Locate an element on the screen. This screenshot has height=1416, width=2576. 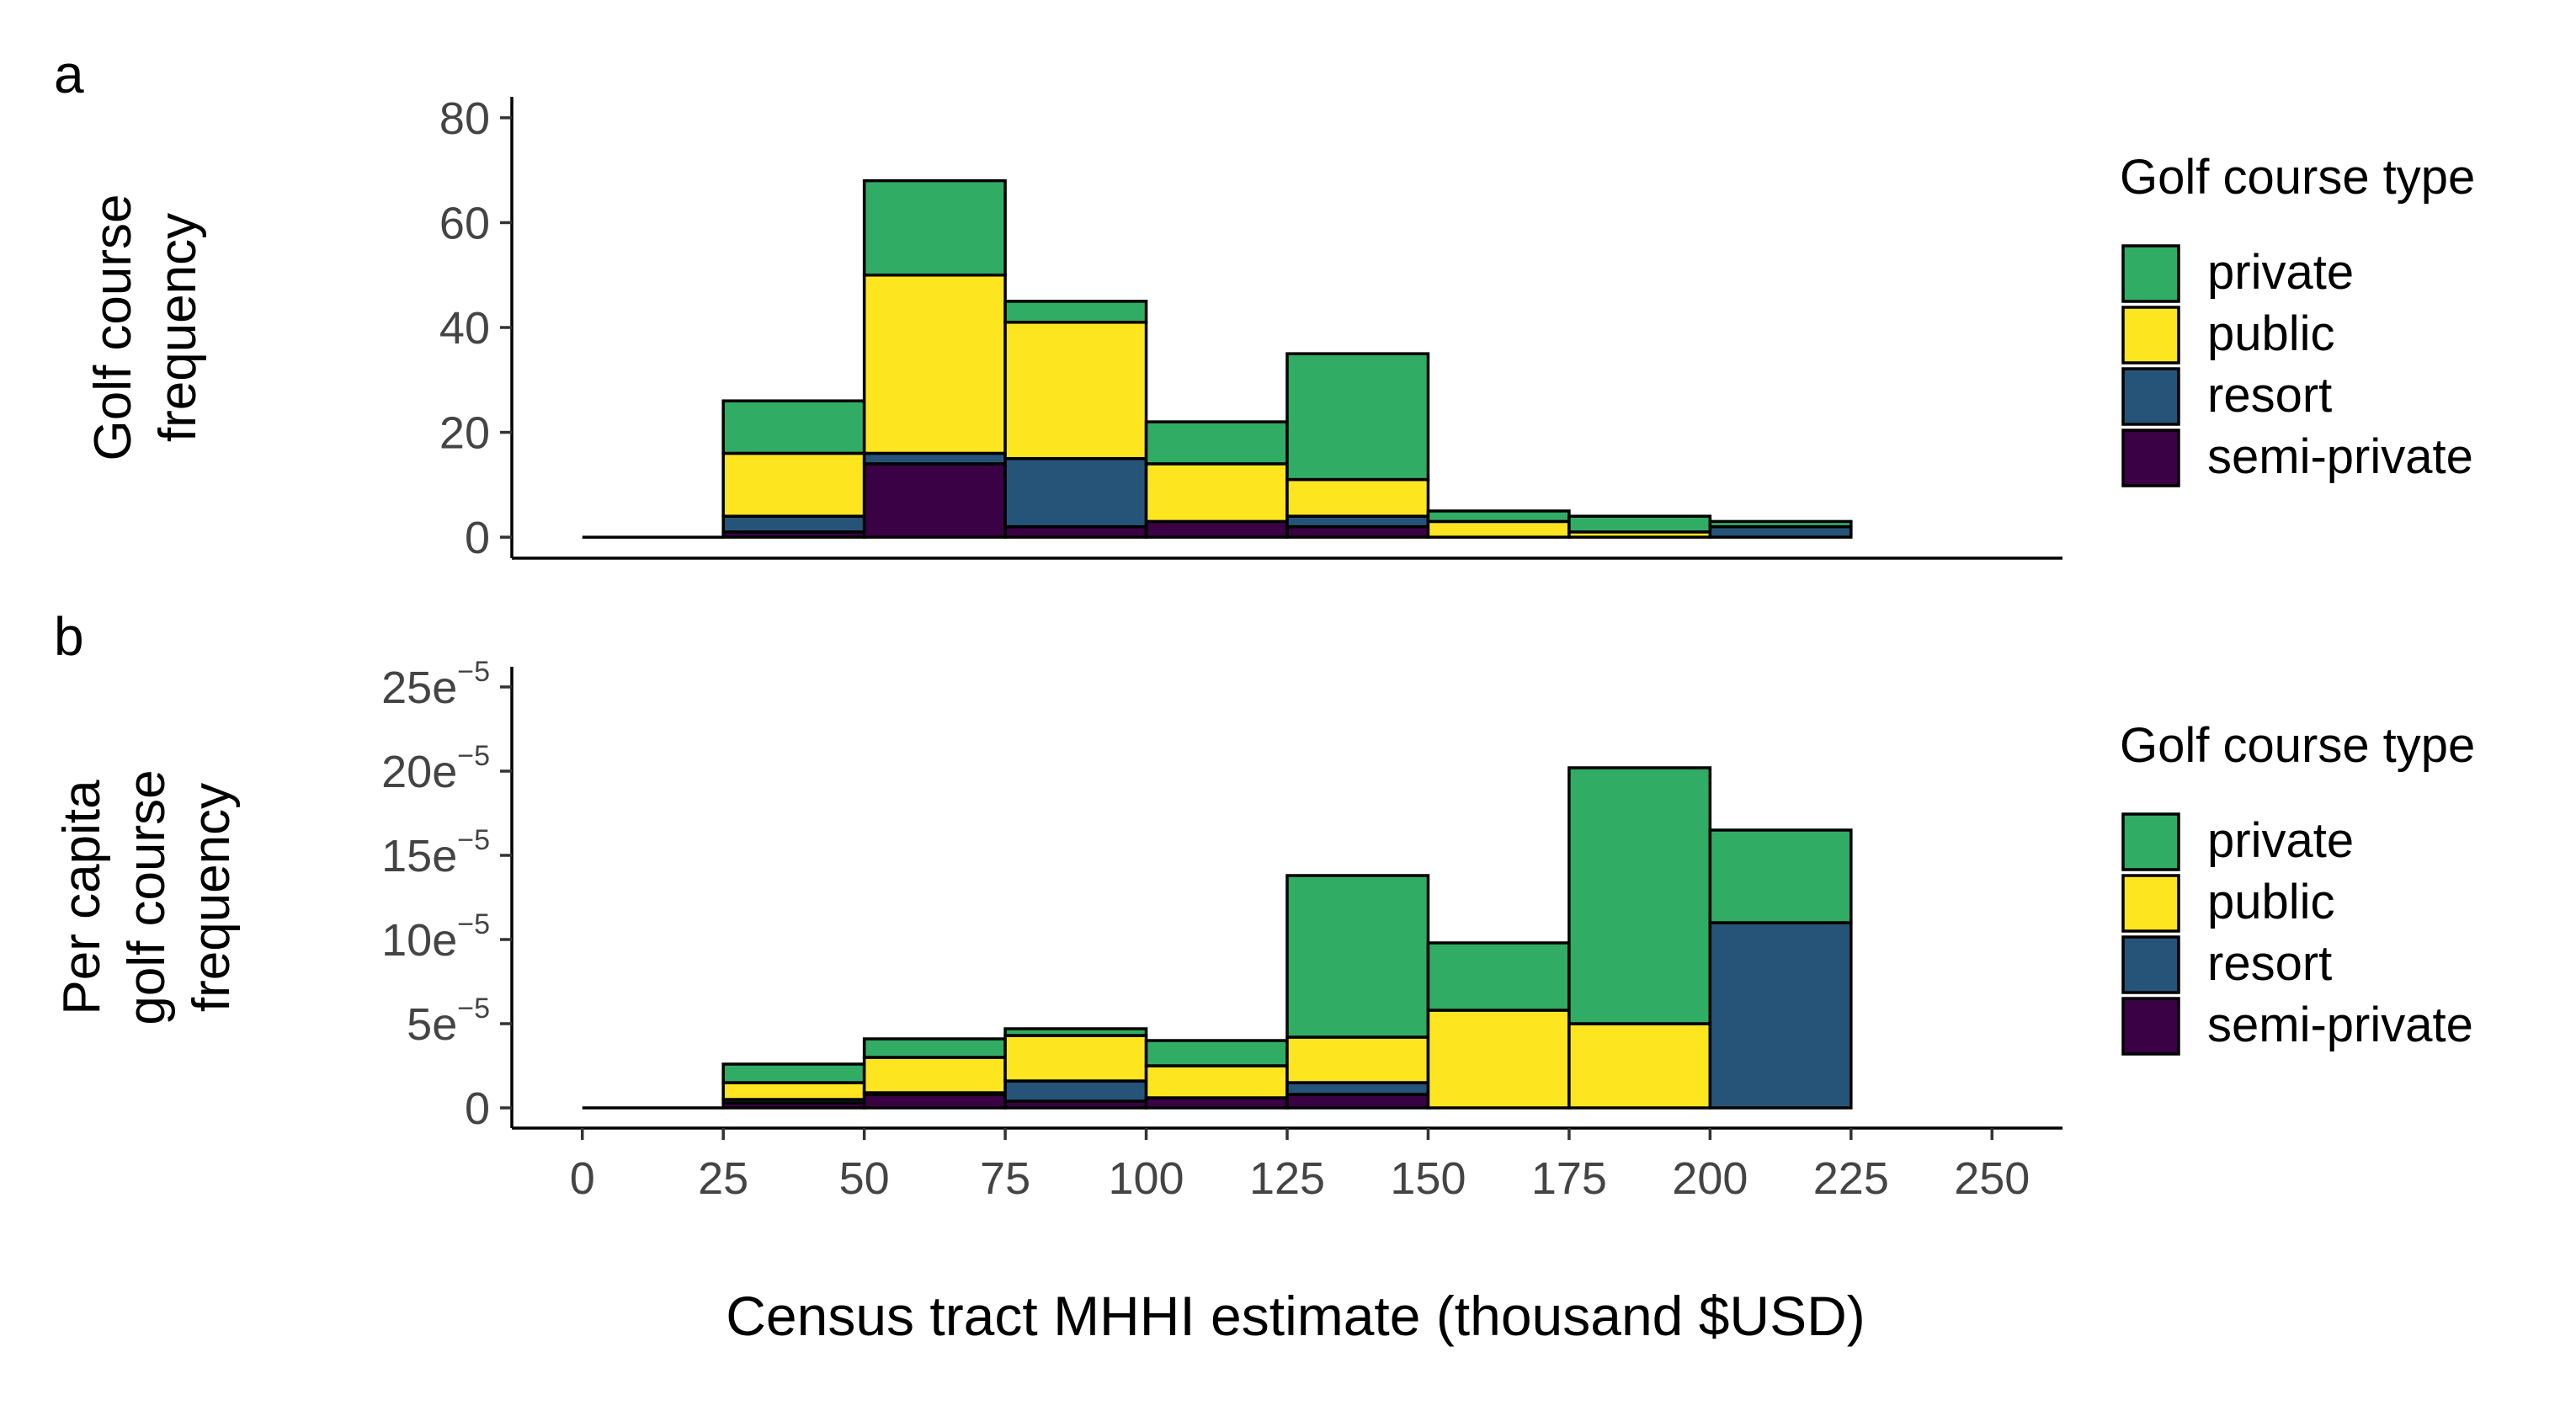
y-tick-label: 20e−5 is located at coordinates (436, 768).